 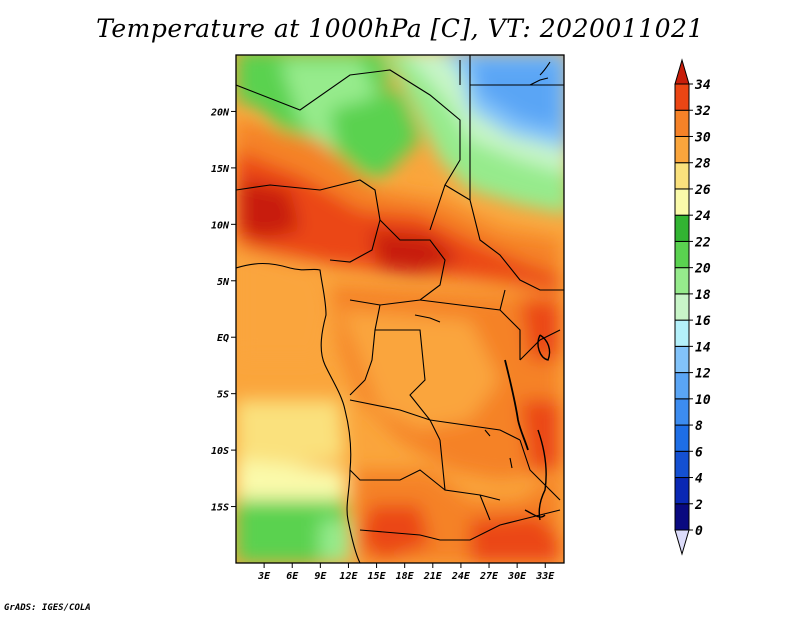 I want to click on colorbar-label: 8, so click(x=699, y=426).